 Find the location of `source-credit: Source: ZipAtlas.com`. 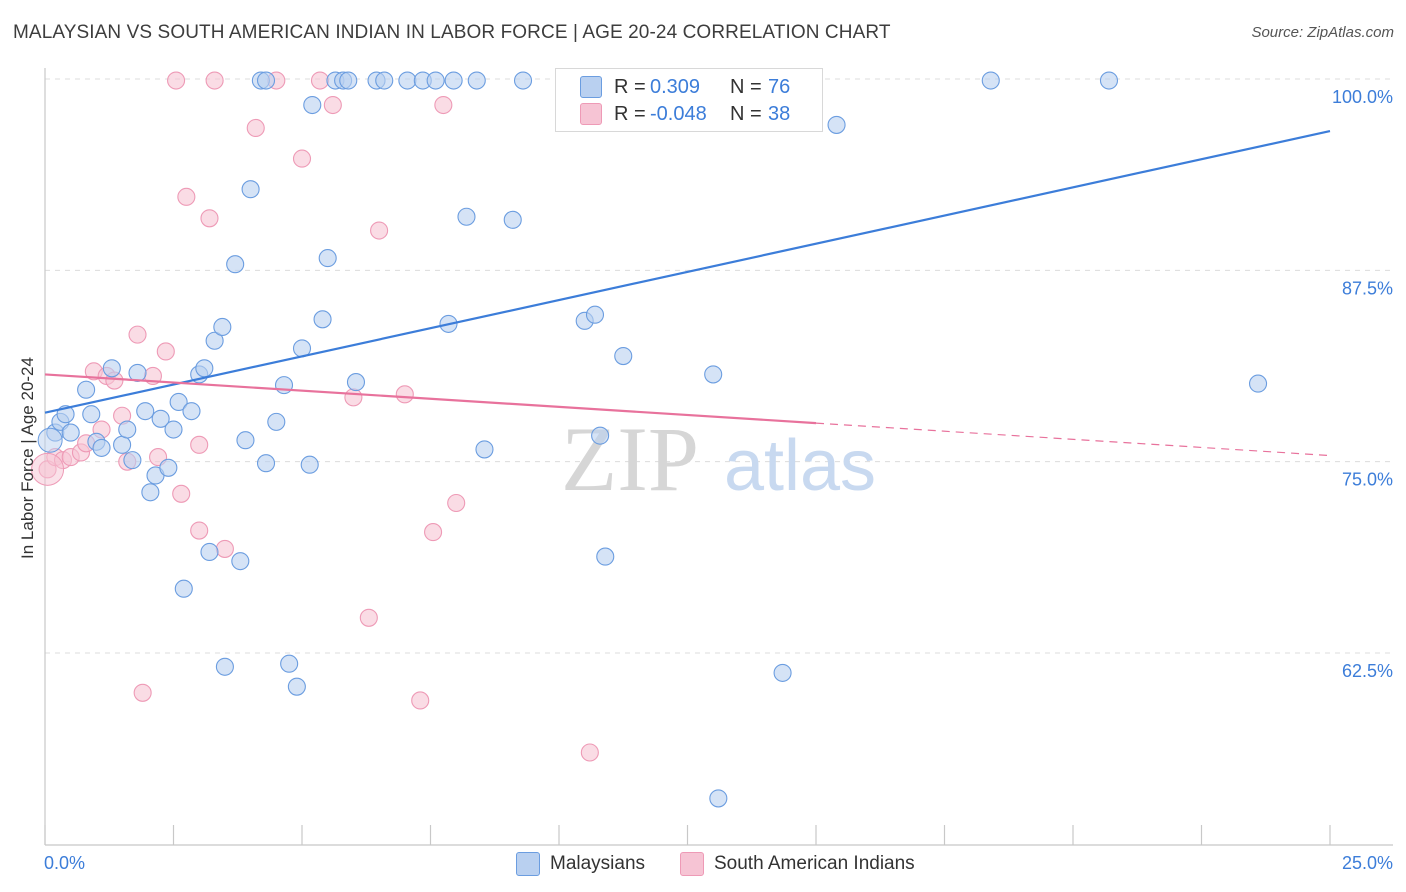

source-credit: Source: ZipAtlas.com is located at coordinates (1322, 32).